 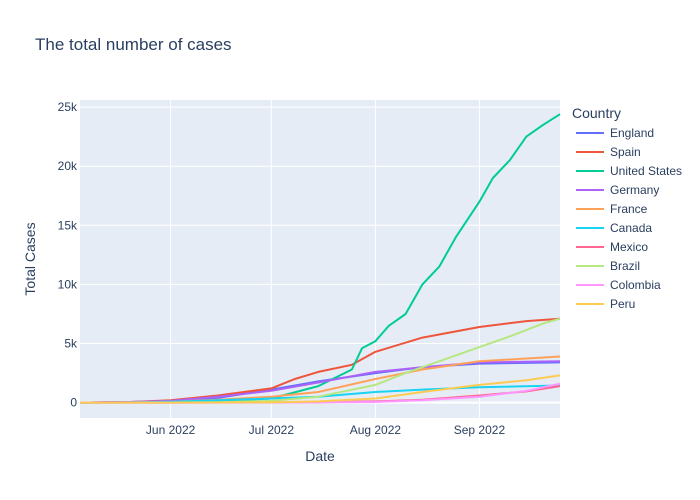 What do you see at coordinates (30, 258) in the screenshot?
I see `y-axis-title: Total Cases` at bounding box center [30, 258].